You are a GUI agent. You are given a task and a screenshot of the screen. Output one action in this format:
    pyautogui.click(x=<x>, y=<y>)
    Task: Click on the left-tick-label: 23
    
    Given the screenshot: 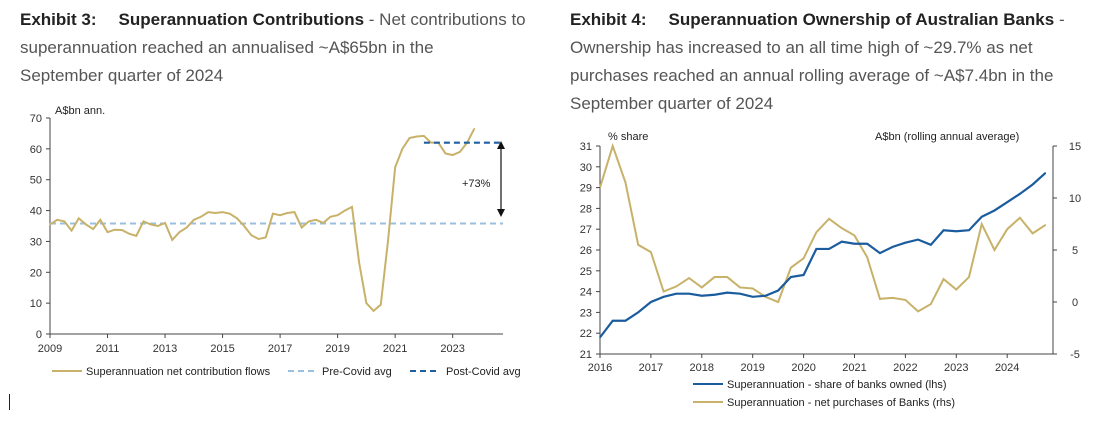 What is the action you would take?
    pyautogui.click(x=586, y=313)
    